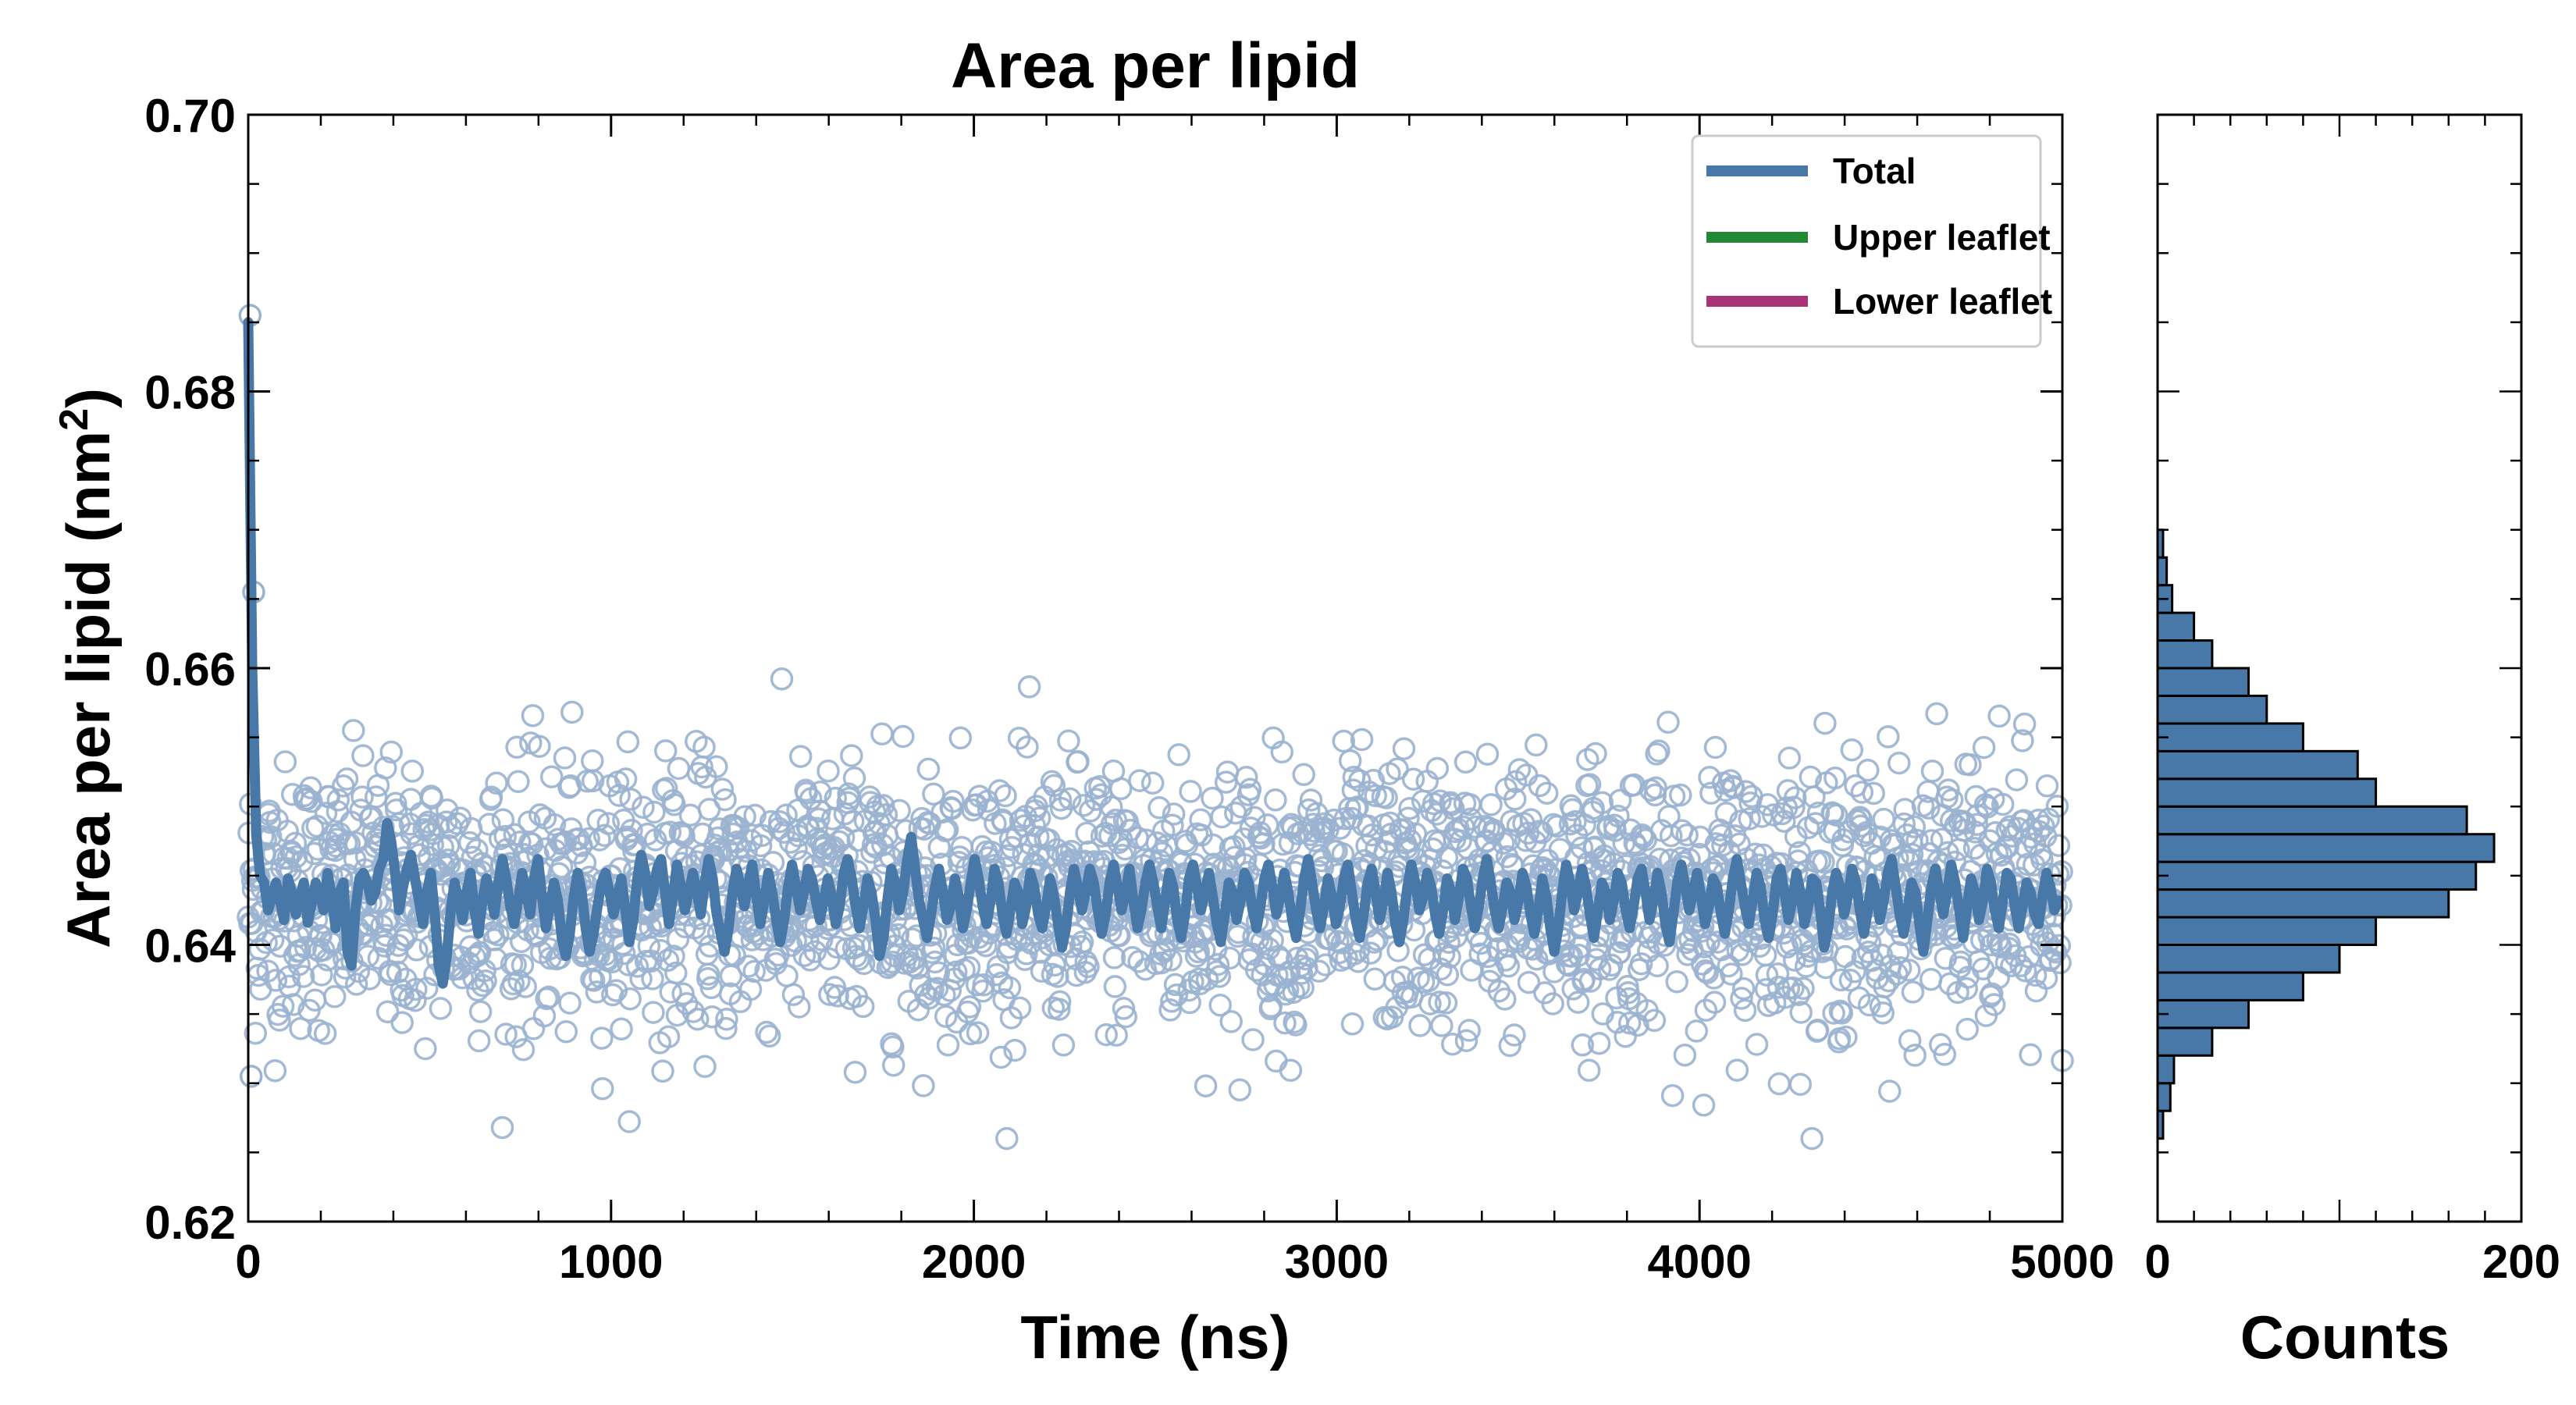  I want to click on histogram-layer, so click(2326, 834).